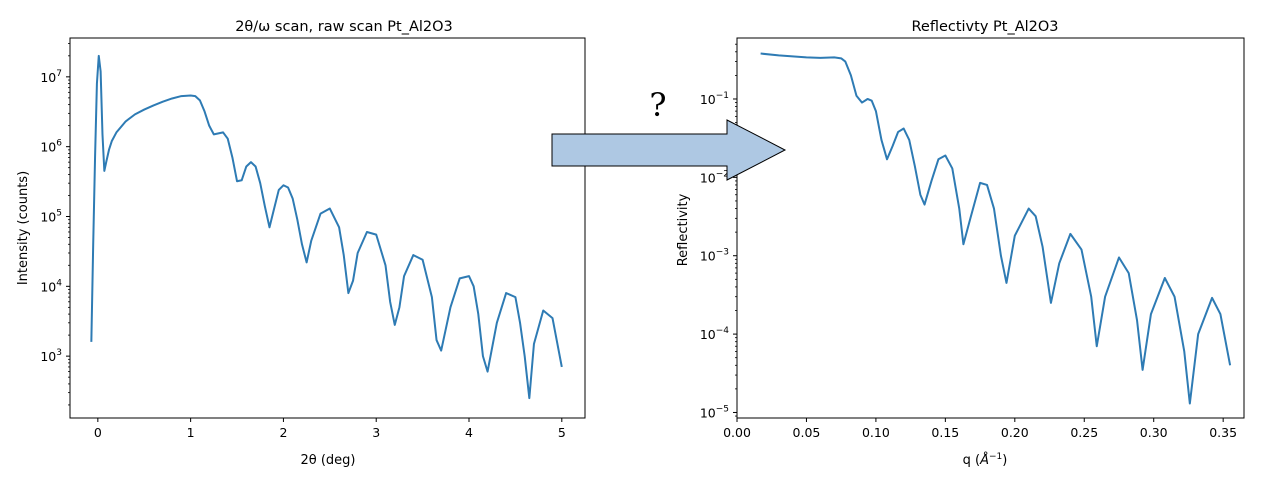  What do you see at coordinates (1223, 432) in the screenshot?
I see `x-tick-label: 0.35` at bounding box center [1223, 432].